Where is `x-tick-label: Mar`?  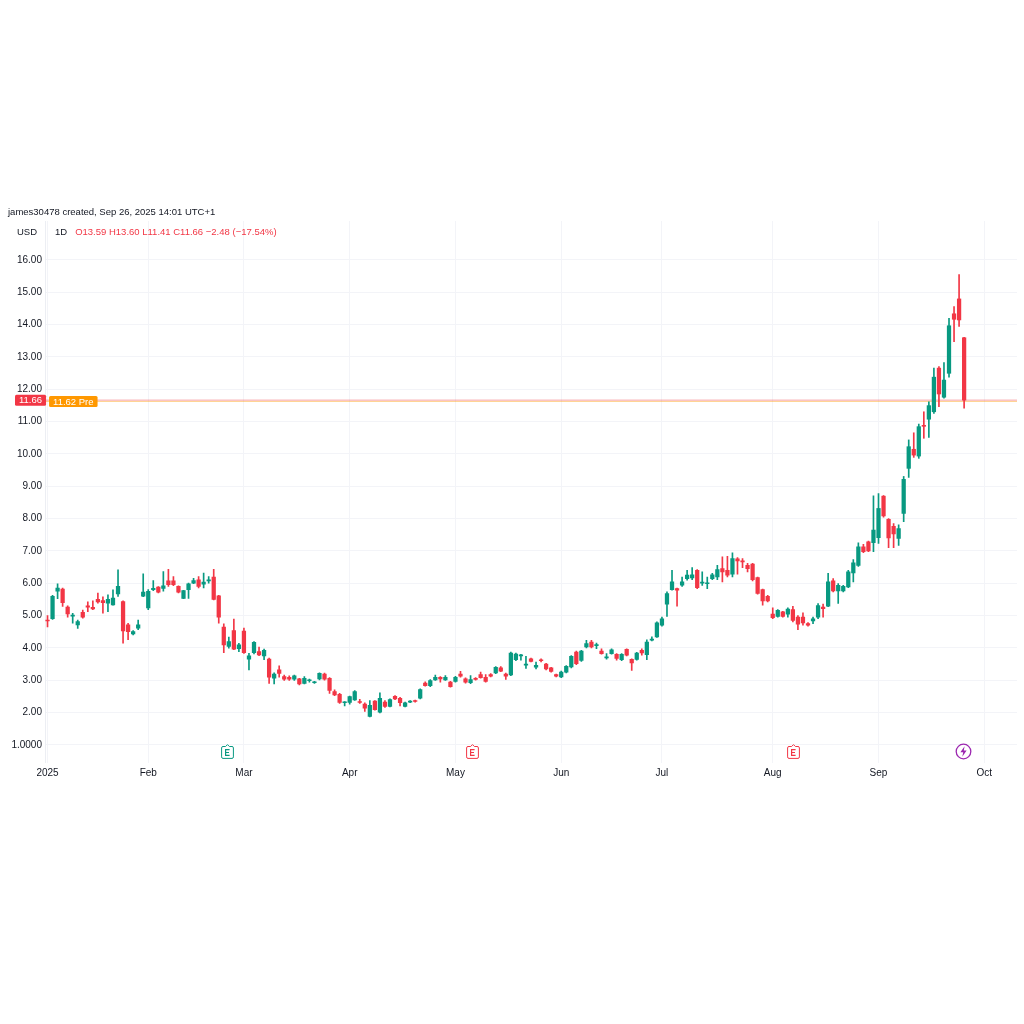 x-tick-label: Mar is located at coordinates (244, 773).